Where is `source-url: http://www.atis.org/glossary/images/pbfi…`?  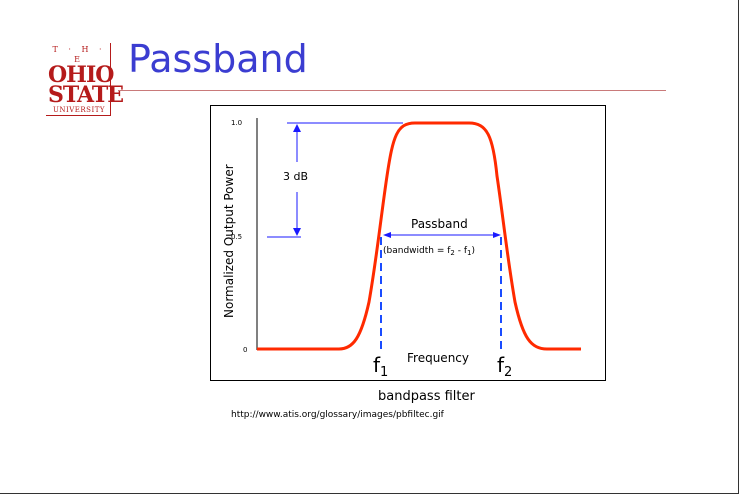
source-url: http://www.atis.org/glossary/images/pbfi… is located at coordinates (337, 415).